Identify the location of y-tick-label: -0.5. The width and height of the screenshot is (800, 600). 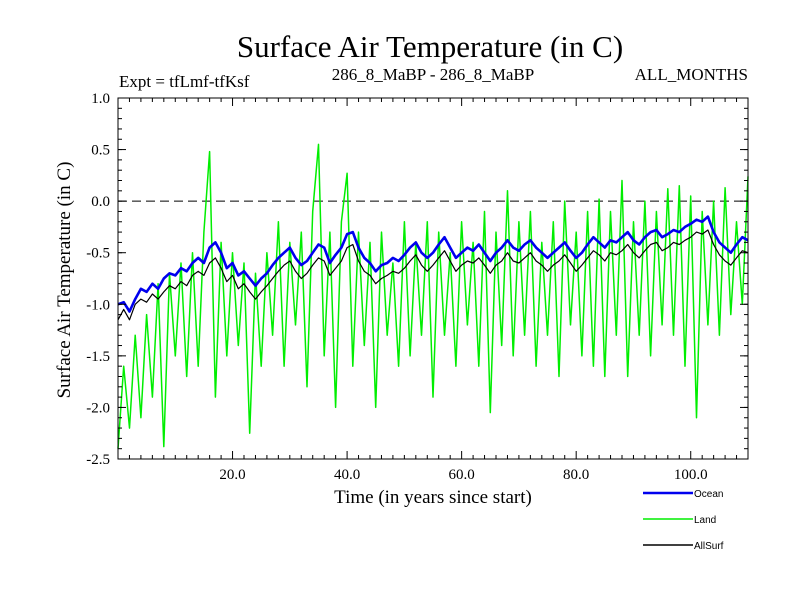
(98, 254).